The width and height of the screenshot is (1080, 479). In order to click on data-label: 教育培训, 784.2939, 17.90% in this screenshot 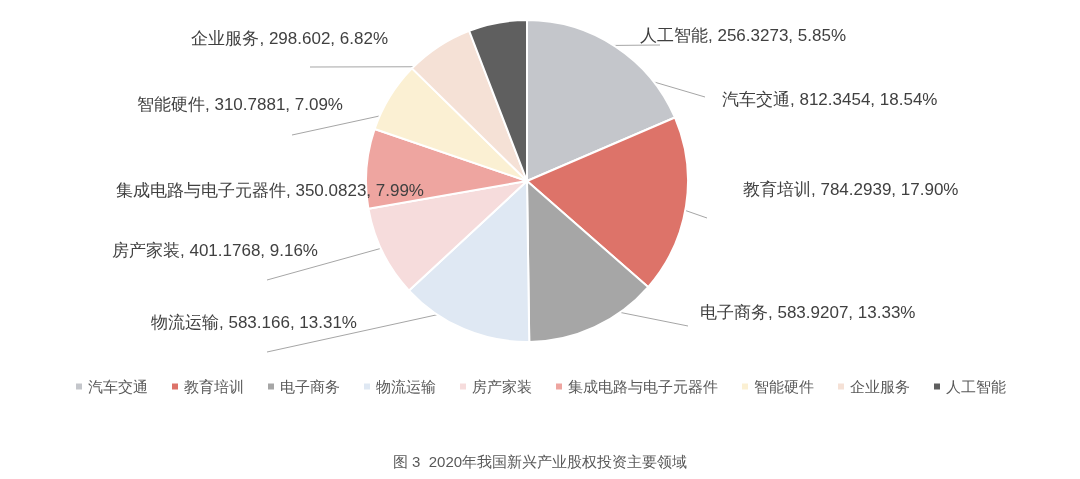, I will do `click(851, 189)`.